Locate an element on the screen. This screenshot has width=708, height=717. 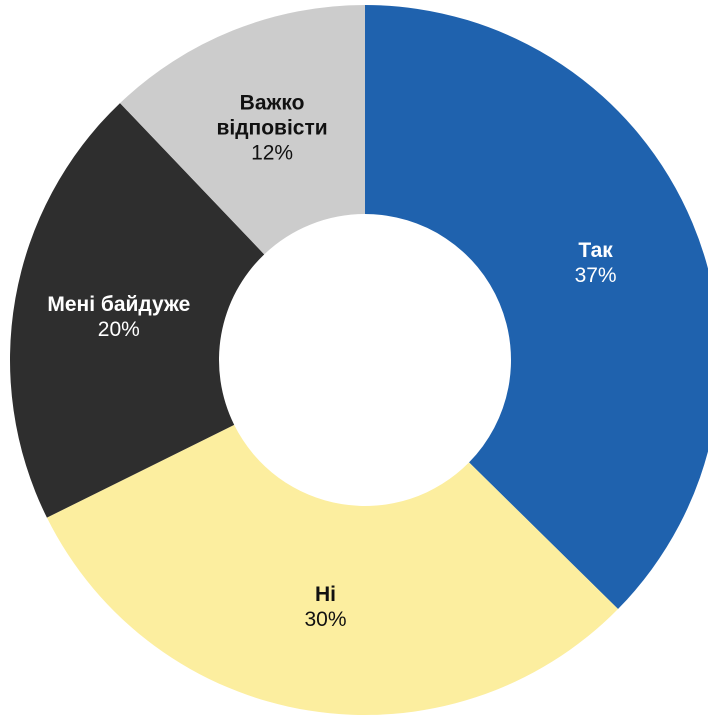
category-label: Важко відповісти is located at coordinates (272, 115).